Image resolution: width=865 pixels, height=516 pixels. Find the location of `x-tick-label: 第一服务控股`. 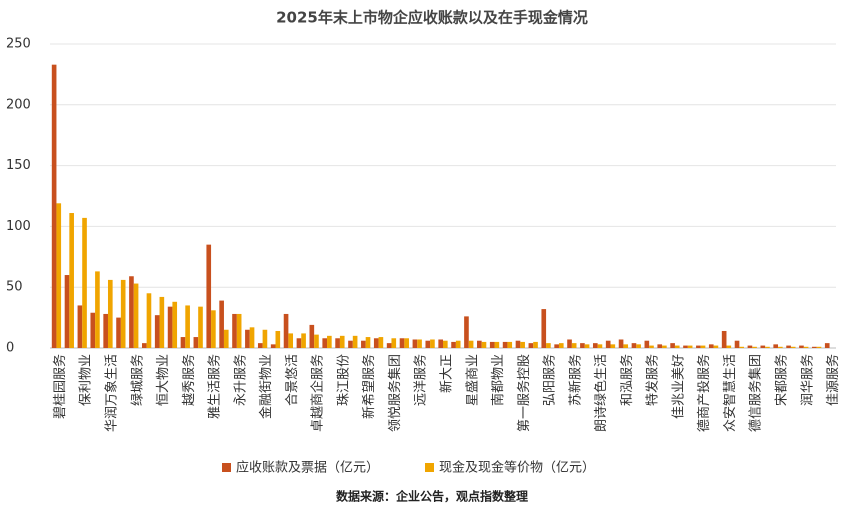

x-tick-label: 第一服务控股 is located at coordinates (524, 393).